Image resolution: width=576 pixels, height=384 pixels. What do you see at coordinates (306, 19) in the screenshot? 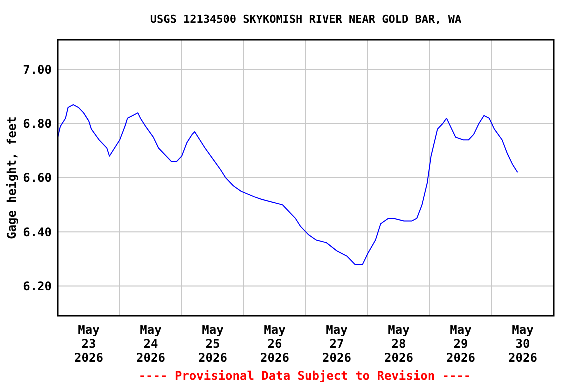
I see `chart-title: USGS 12134500 SKYKOMISH RIVER NEAR GOLD BAR, WA` at bounding box center [306, 19].